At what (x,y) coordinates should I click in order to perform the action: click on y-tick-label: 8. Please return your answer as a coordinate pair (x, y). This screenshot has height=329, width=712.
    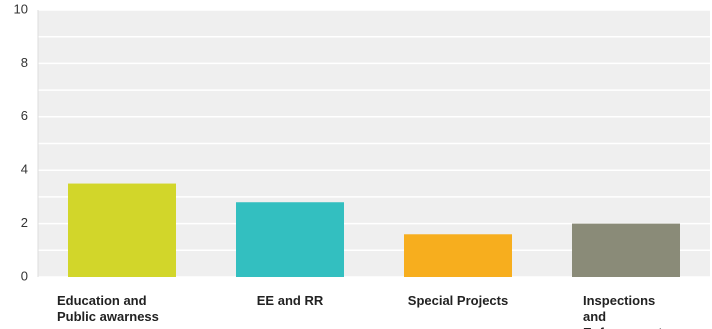
    Looking at the image, I should click on (24, 62).